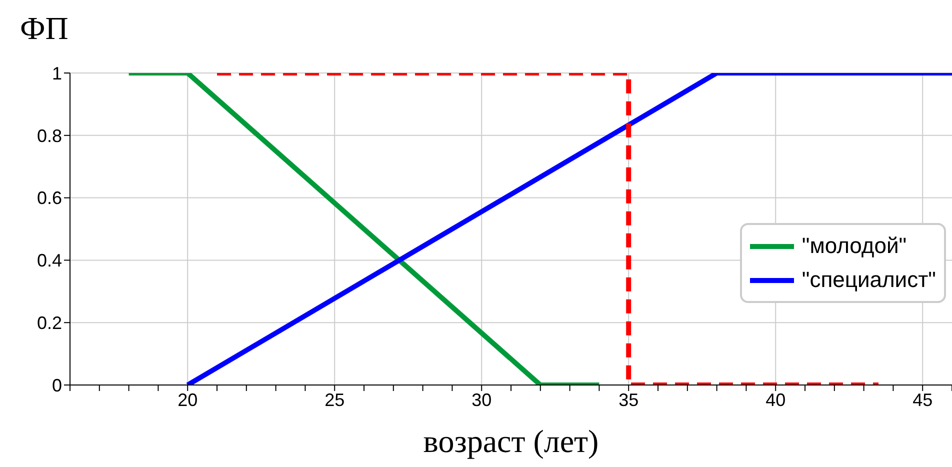 This screenshot has width=952, height=467. Describe the element at coordinates (869, 280) in the screenshot. I see `legend-label: "специалист"` at that location.